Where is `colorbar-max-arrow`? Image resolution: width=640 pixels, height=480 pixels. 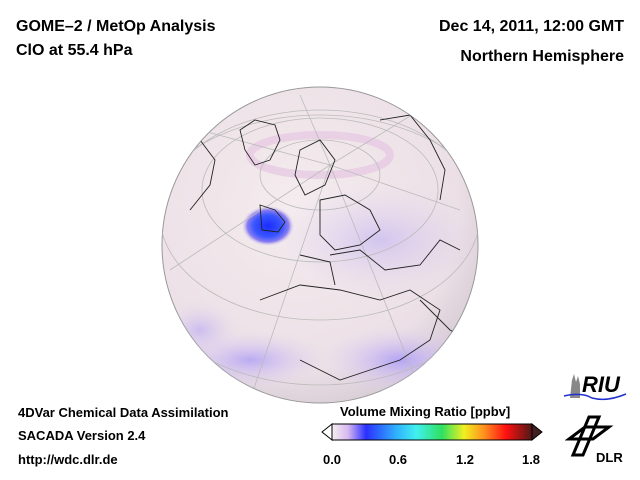 colorbar-max-arrow is located at coordinates (537, 432).